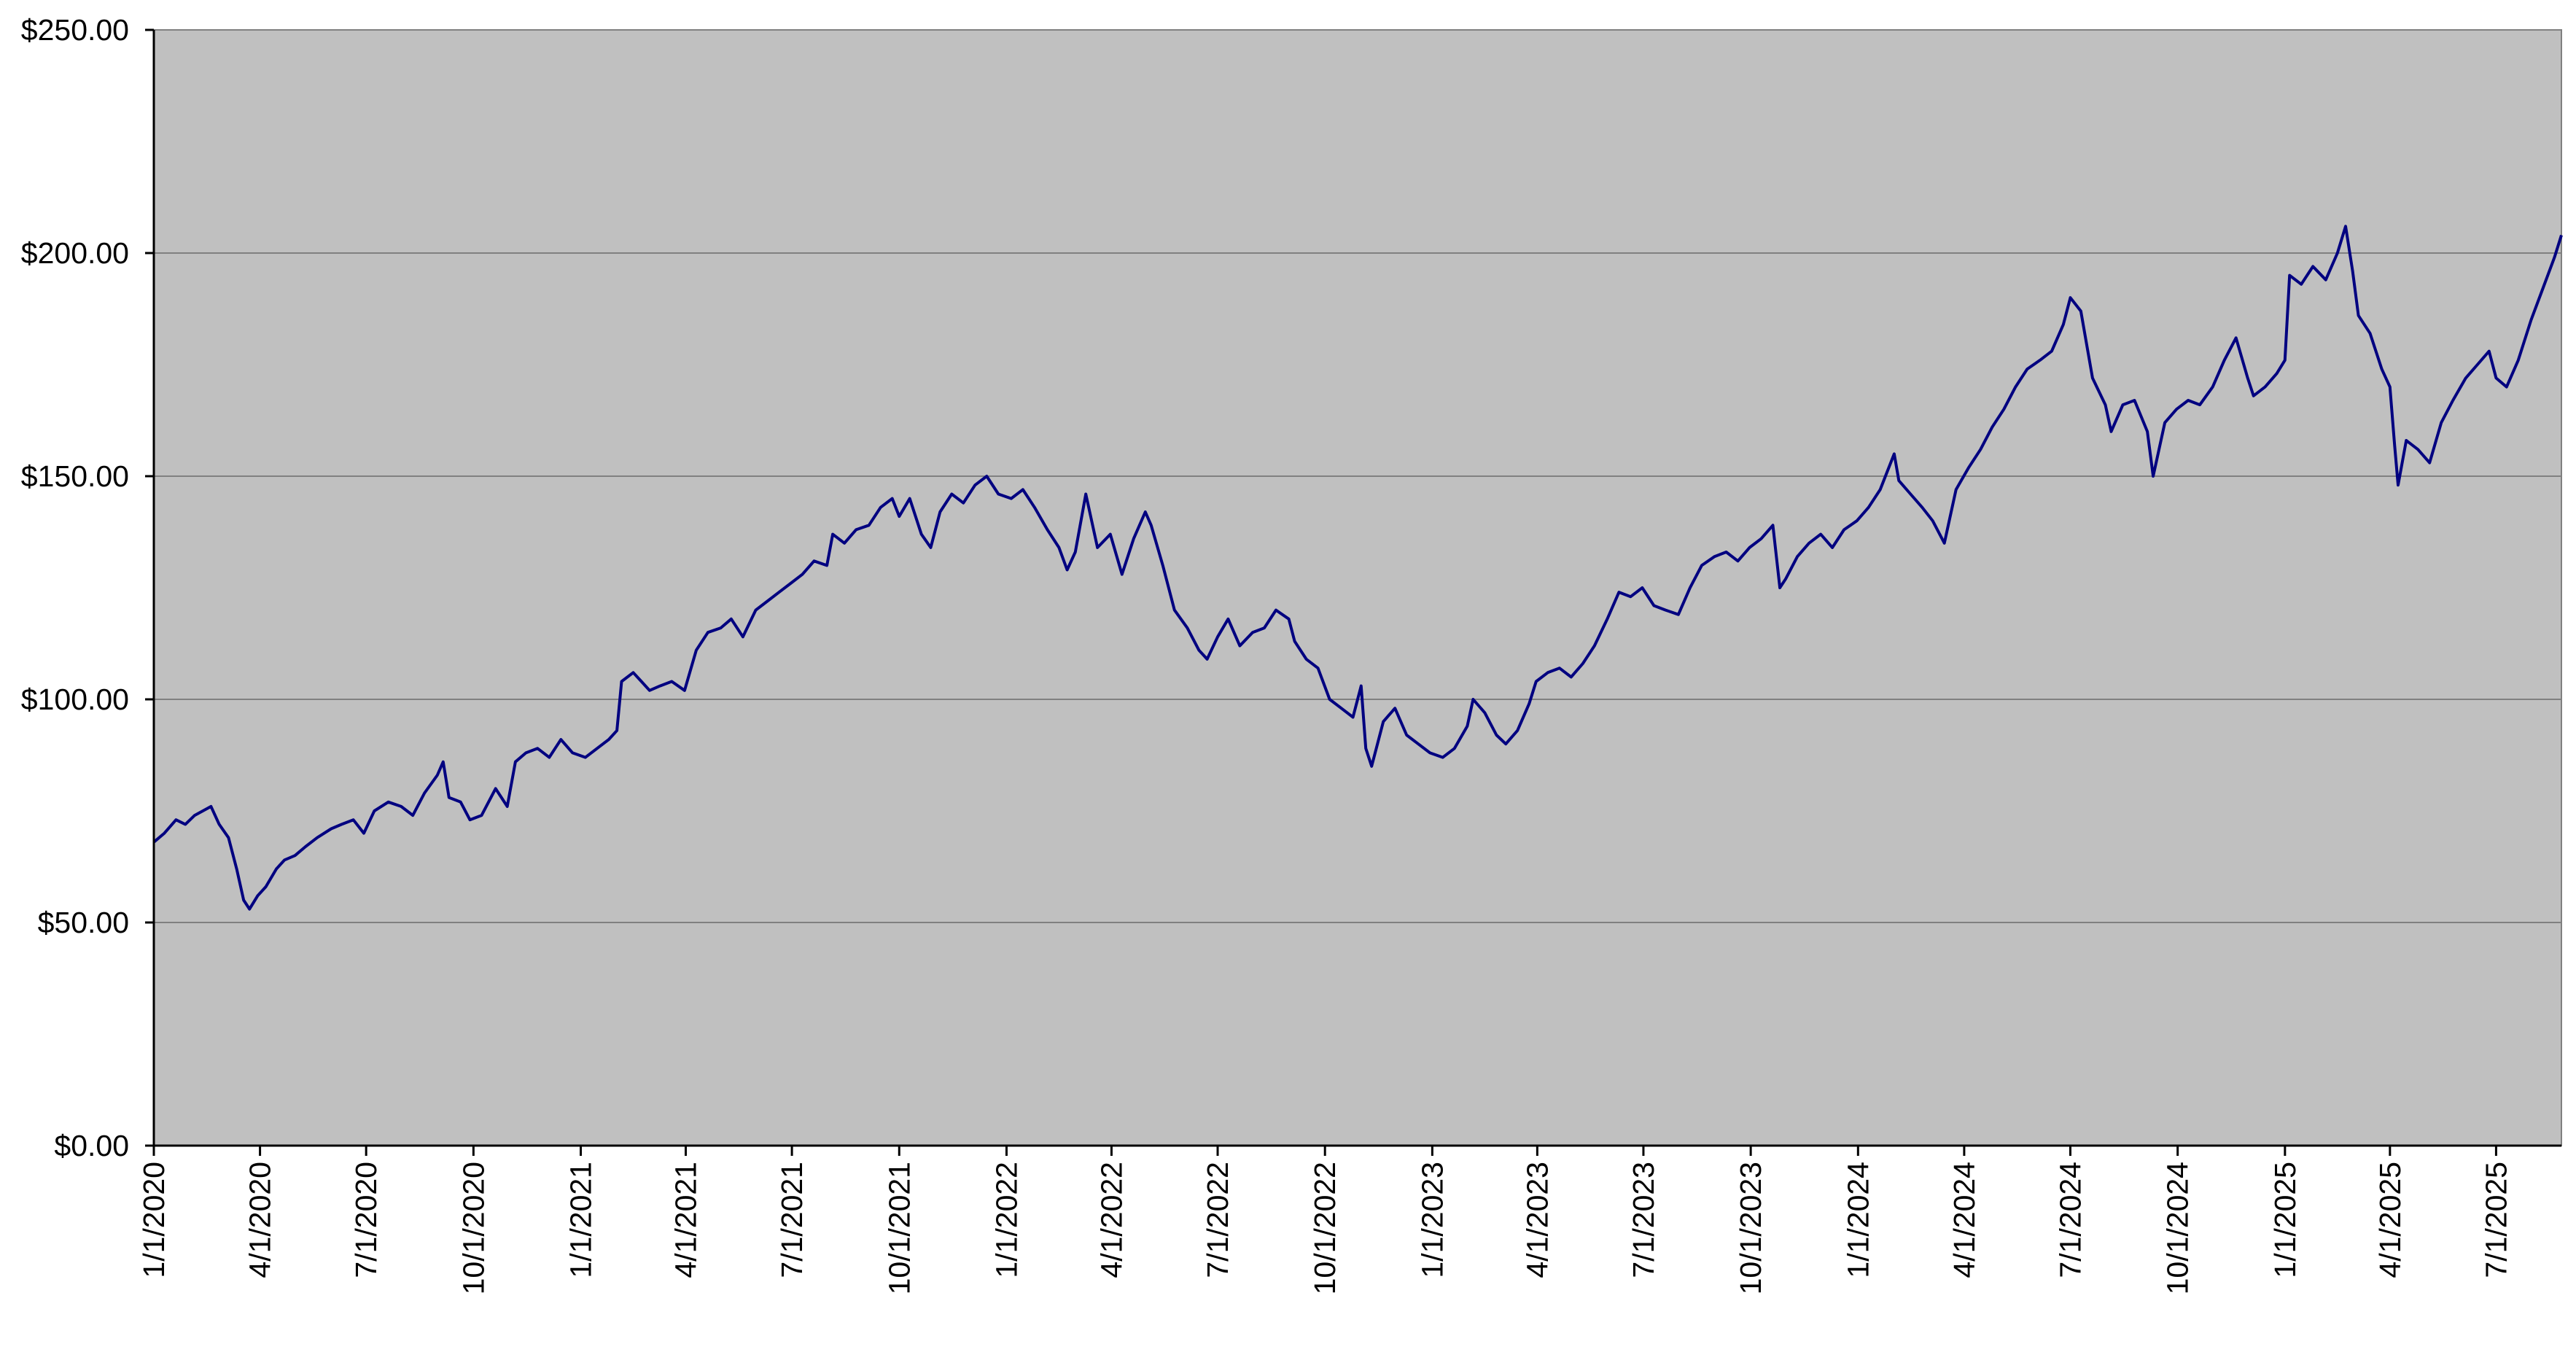 The height and width of the screenshot is (1352, 2576). I want to click on x-tick-label: 7/1/2024, so click(2070, 1220).